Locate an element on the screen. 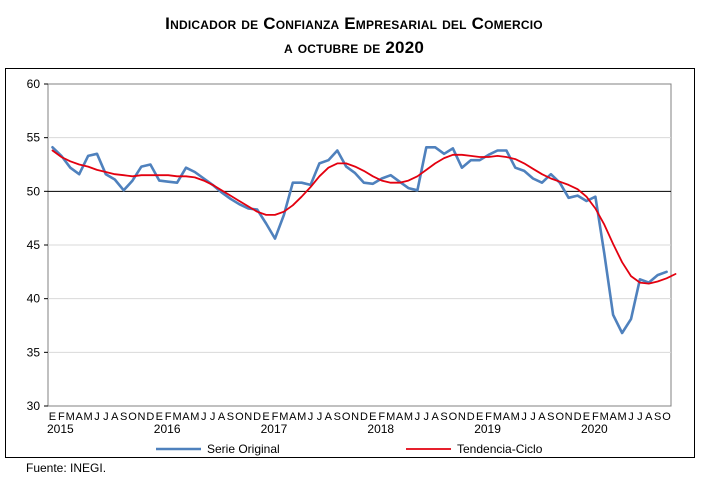  year-label: 2019 is located at coordinates (487, 429).